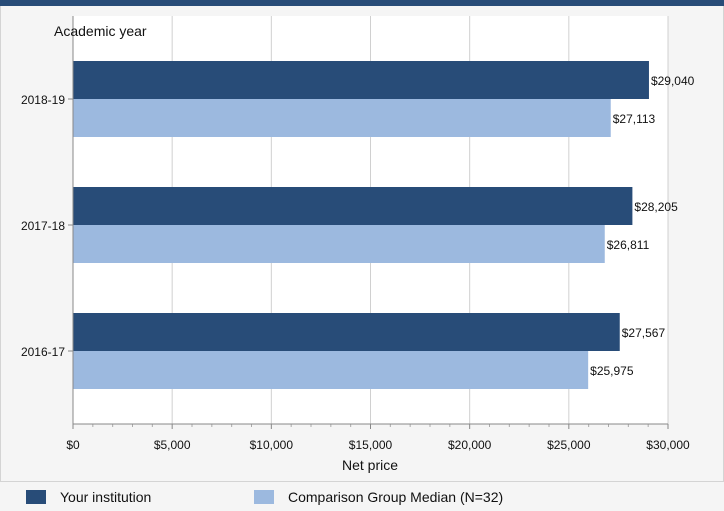  What do you see at coordinates (370, 465) in the screenshot?
I see `x-axis-title: Net price` at bounding box center [370, 465].